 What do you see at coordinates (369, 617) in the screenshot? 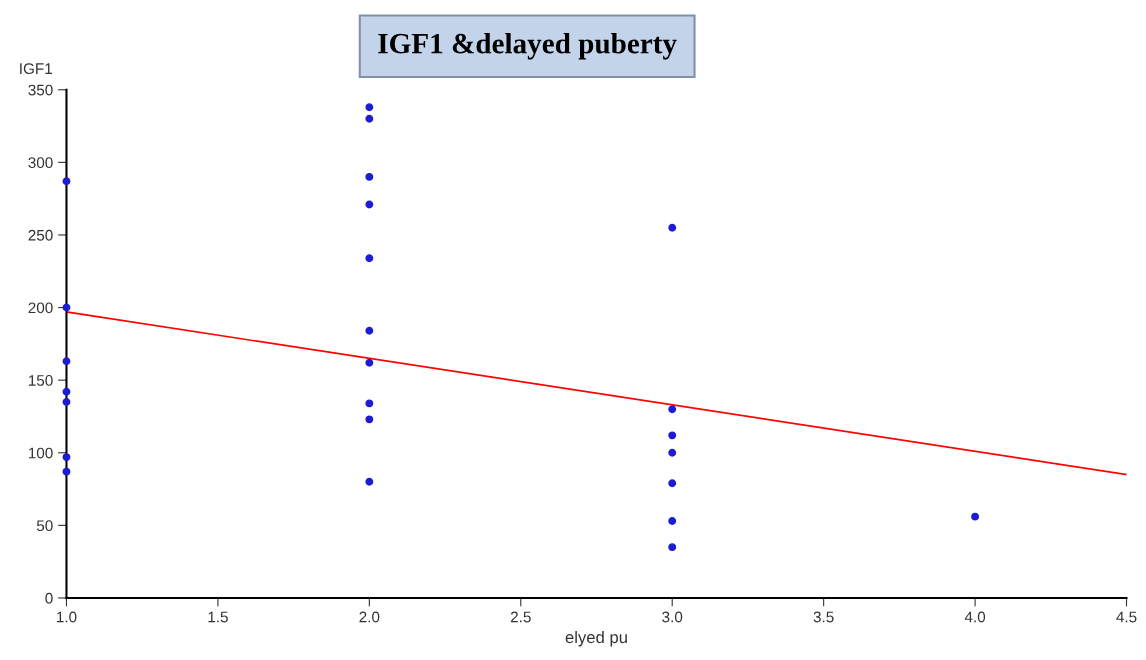
I see `x-tick-label: 2.0` at bounding box center [369, 617].